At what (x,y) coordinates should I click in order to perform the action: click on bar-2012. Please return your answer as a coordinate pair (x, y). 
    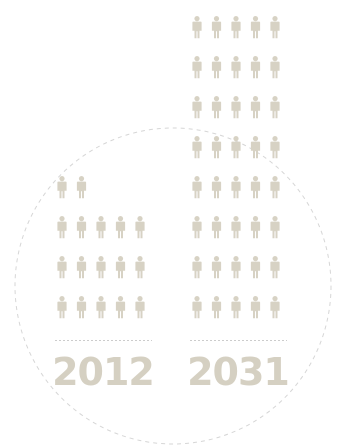
    Looking at the image, I should click on (101, 247).